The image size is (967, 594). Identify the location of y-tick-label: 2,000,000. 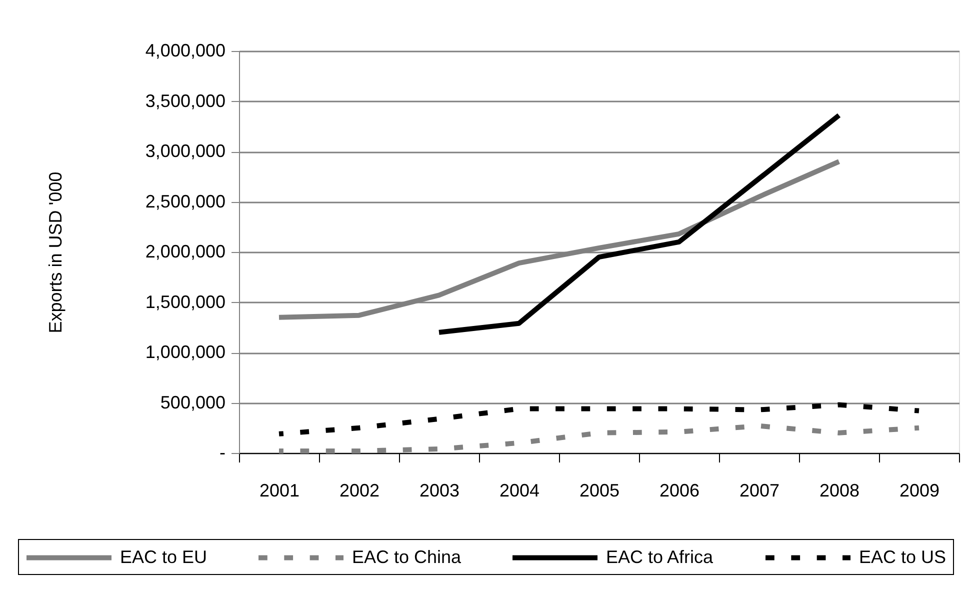
(185, 252).